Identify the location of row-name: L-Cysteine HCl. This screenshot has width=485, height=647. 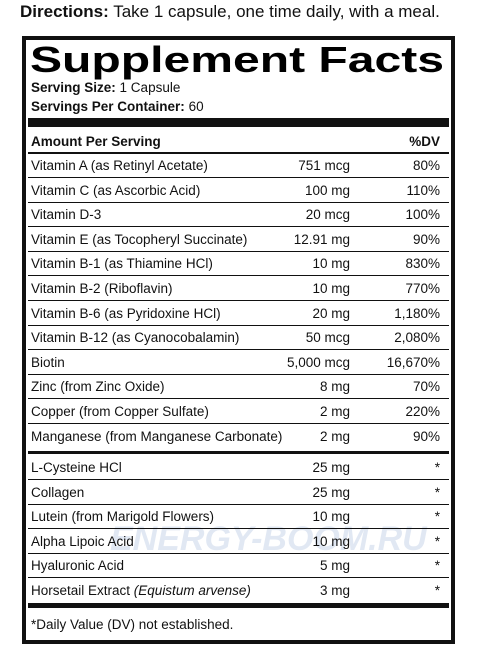
(76, 467).